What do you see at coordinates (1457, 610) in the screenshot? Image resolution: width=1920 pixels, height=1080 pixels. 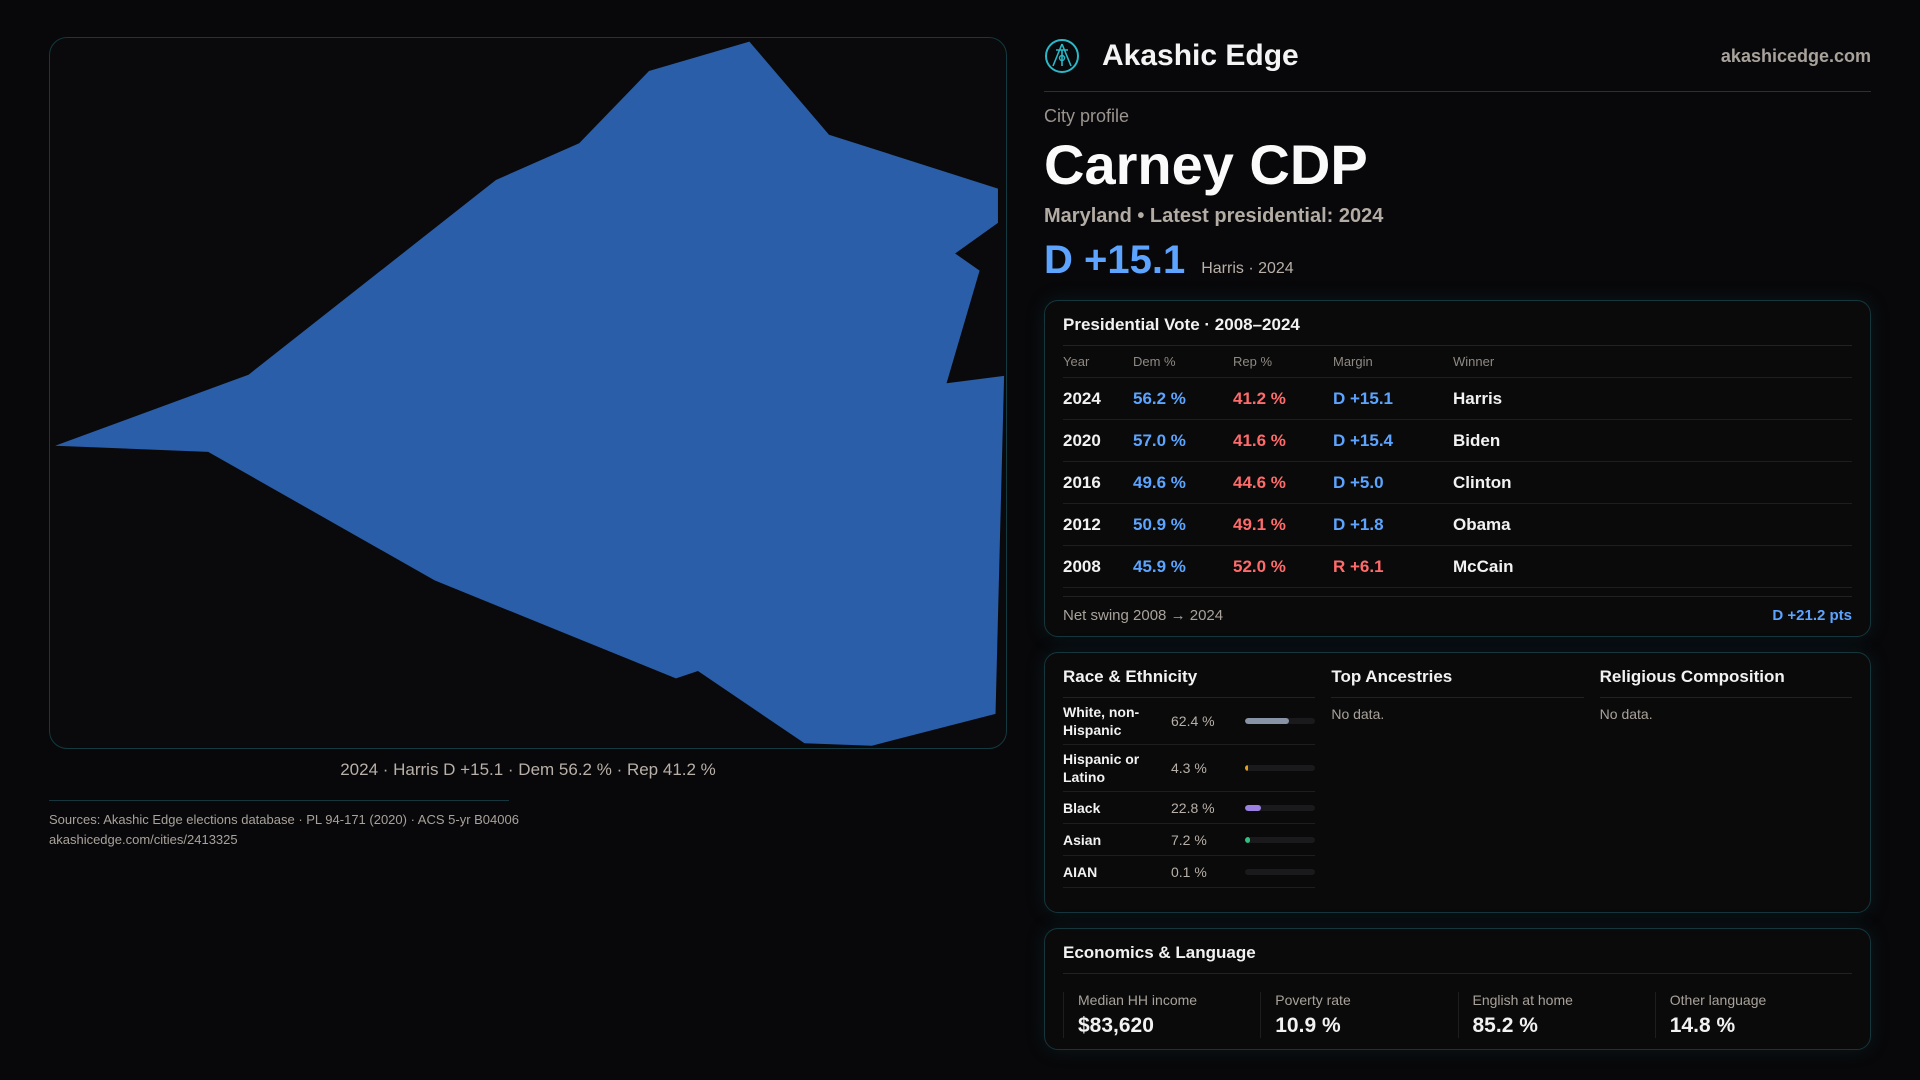 I see `net-swing: Net swing 2008 → 2024 D +21.2 pts` at bounding box center [1457, 610].